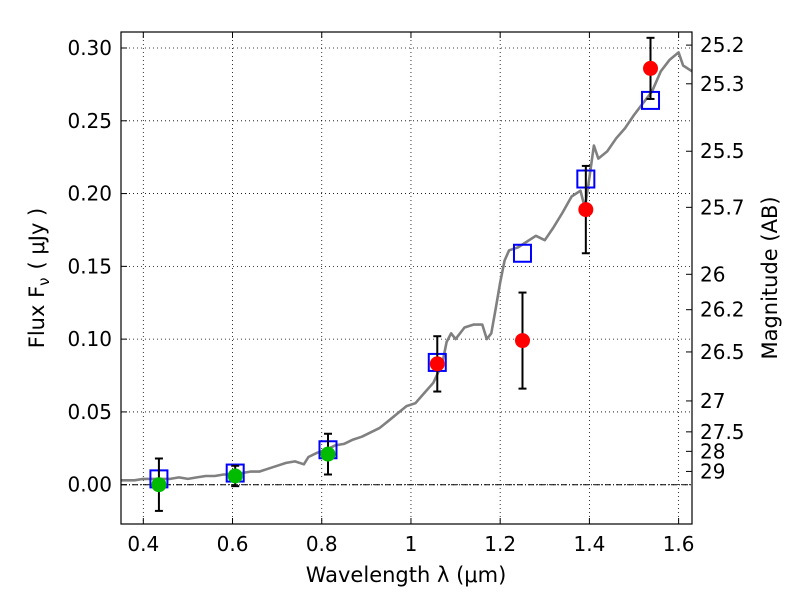 This screenshot has width=800, height=600. What do you see at coordinates (770, 277) in the screenshot?
I see `y2-axis-label: Magnitude (AB)` at bounding box center [770, 277].